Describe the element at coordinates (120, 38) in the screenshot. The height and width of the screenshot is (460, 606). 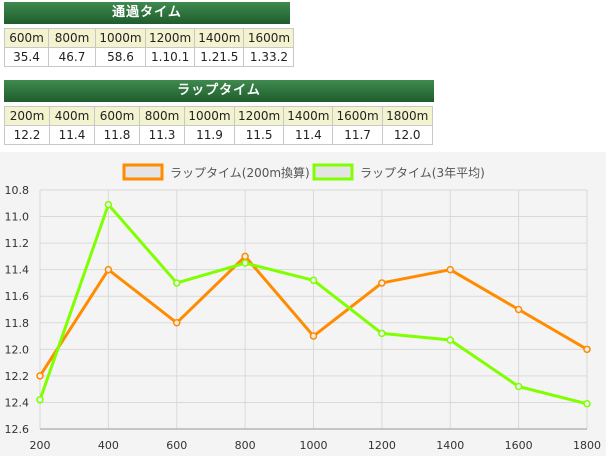
I see `passing-distance-cell: 1000m` at that location.